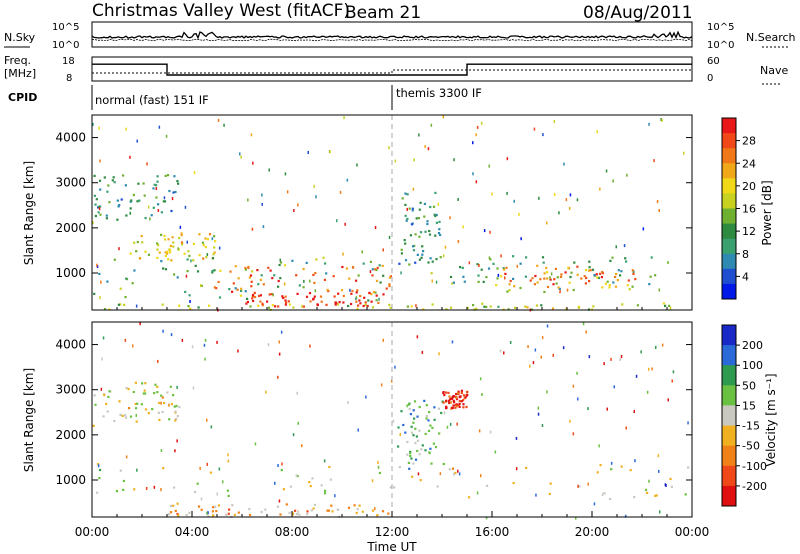  Describe the element at coordinates (638, 13) in the screenshot. I see `date-label: 08/Aug/2011` at that location.